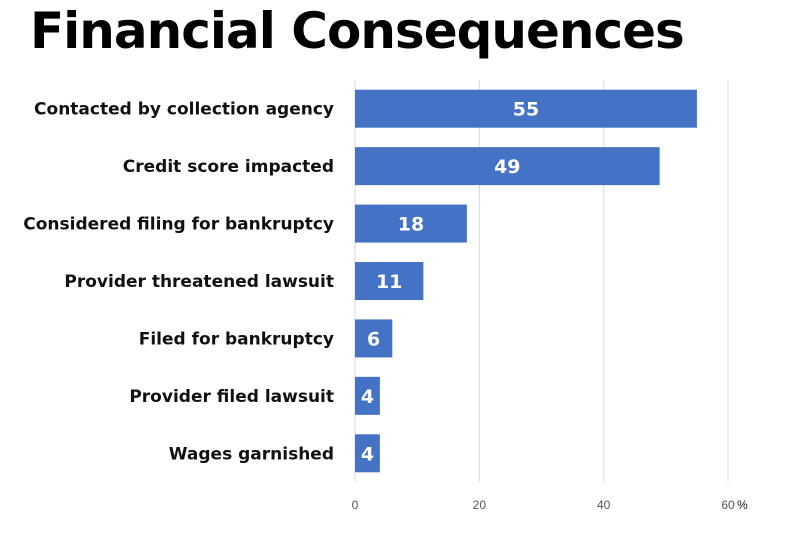  Describe the element at coordinates (728, 505) in the screenshot. I see `x-tick-label: 60` at that location.